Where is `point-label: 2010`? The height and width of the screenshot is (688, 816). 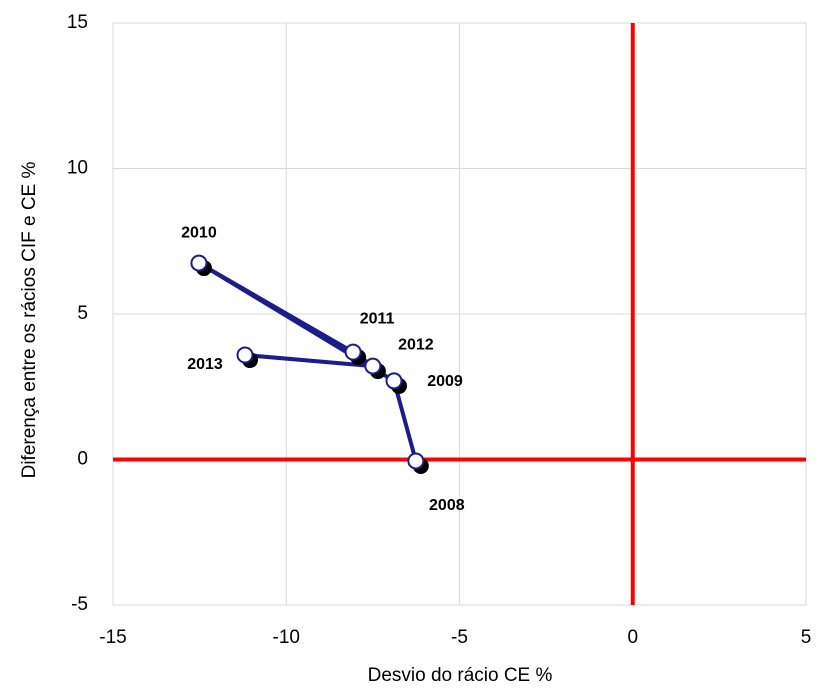 point-label: 2010 is located at coordinates (199, 232).